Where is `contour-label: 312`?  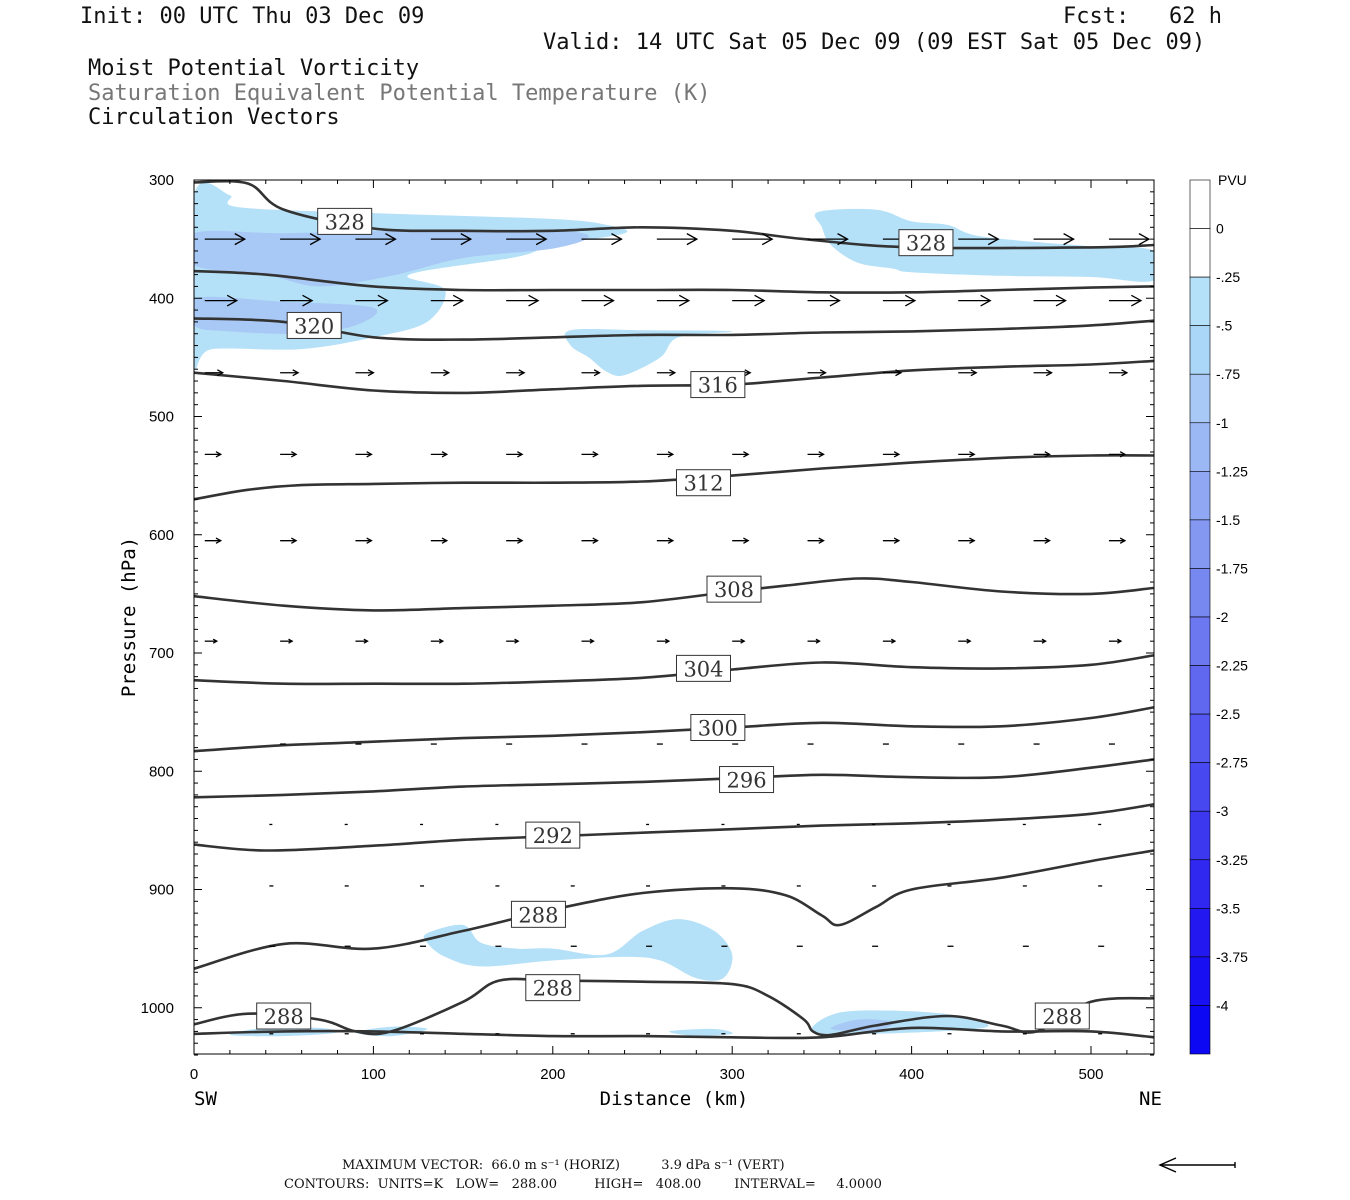
contour-label: 312 is located at coordinates (703, 483).